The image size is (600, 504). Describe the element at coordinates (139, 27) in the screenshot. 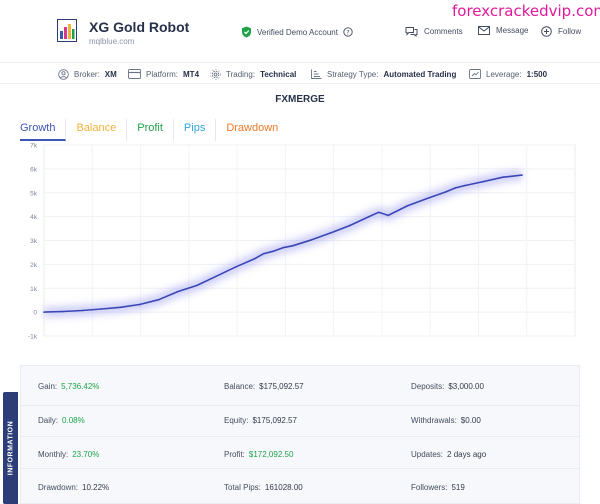

I see `robot-name: XG Gold Robot` at that location.